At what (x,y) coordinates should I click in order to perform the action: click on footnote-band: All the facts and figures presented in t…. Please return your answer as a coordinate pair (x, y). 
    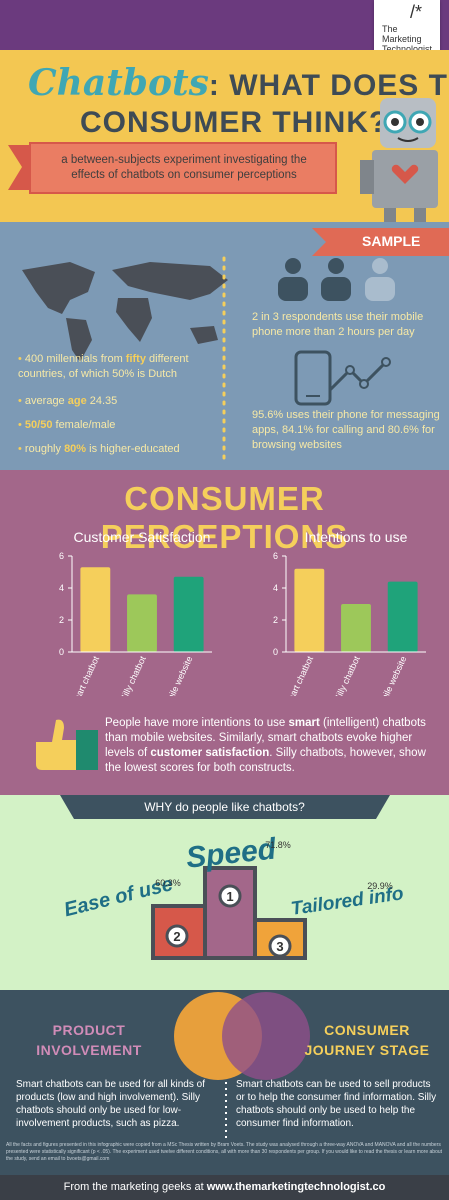
    Looking at the image, I should click on (224, 1157).